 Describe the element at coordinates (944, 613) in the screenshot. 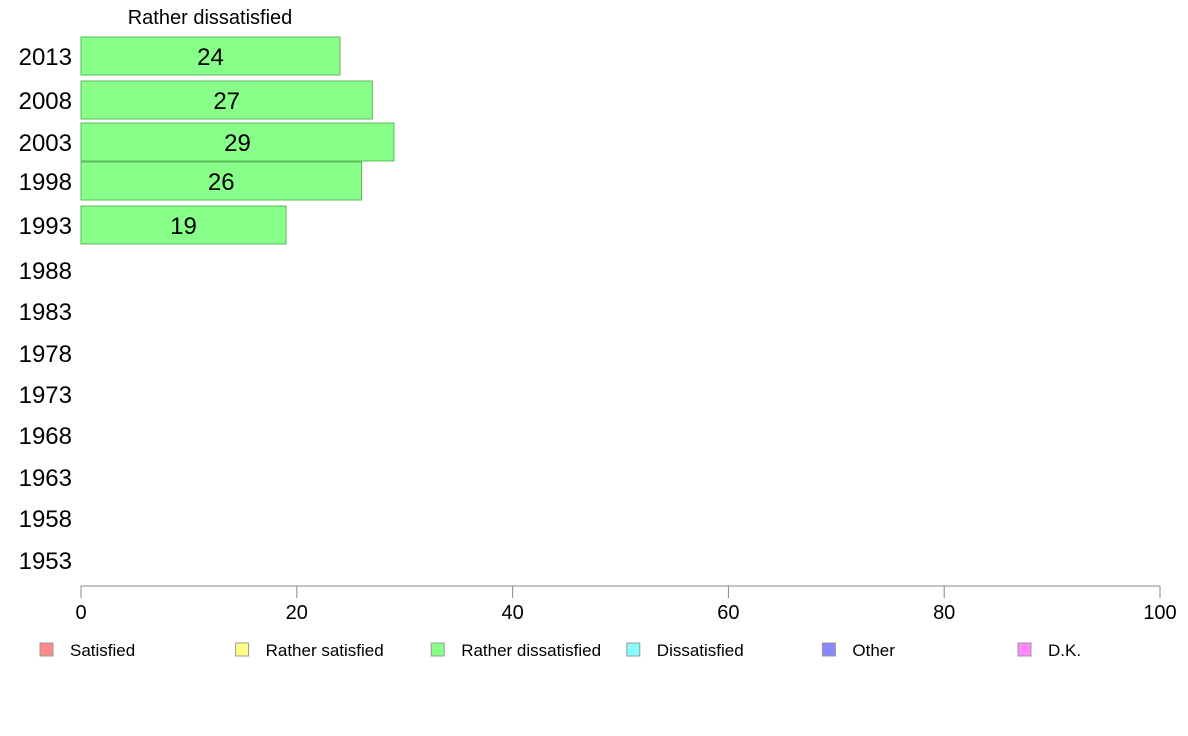

I see `x-tick-label: 80` at that location.